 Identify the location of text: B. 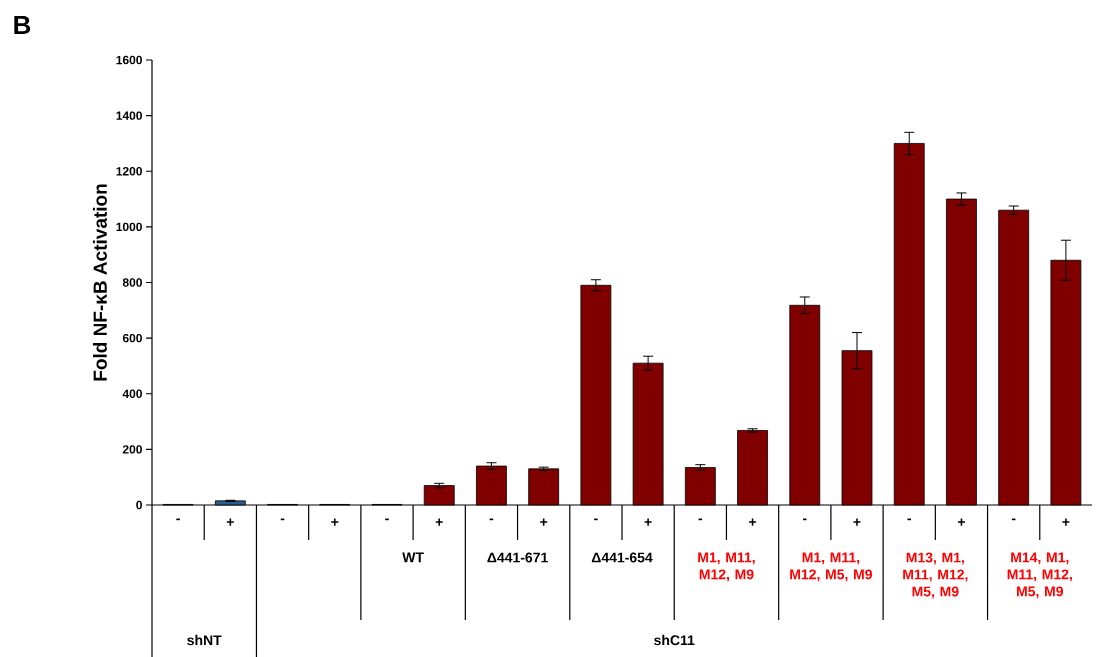
(22, 25).